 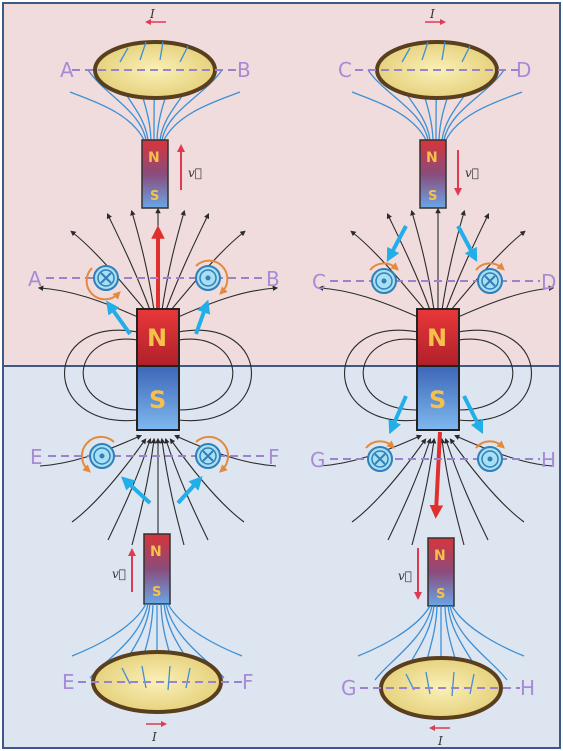 What do you see at coordinates (156, 592) in the screenshot?
I see `small-magnet-ef-south: S` at bounding box center [156, 592].